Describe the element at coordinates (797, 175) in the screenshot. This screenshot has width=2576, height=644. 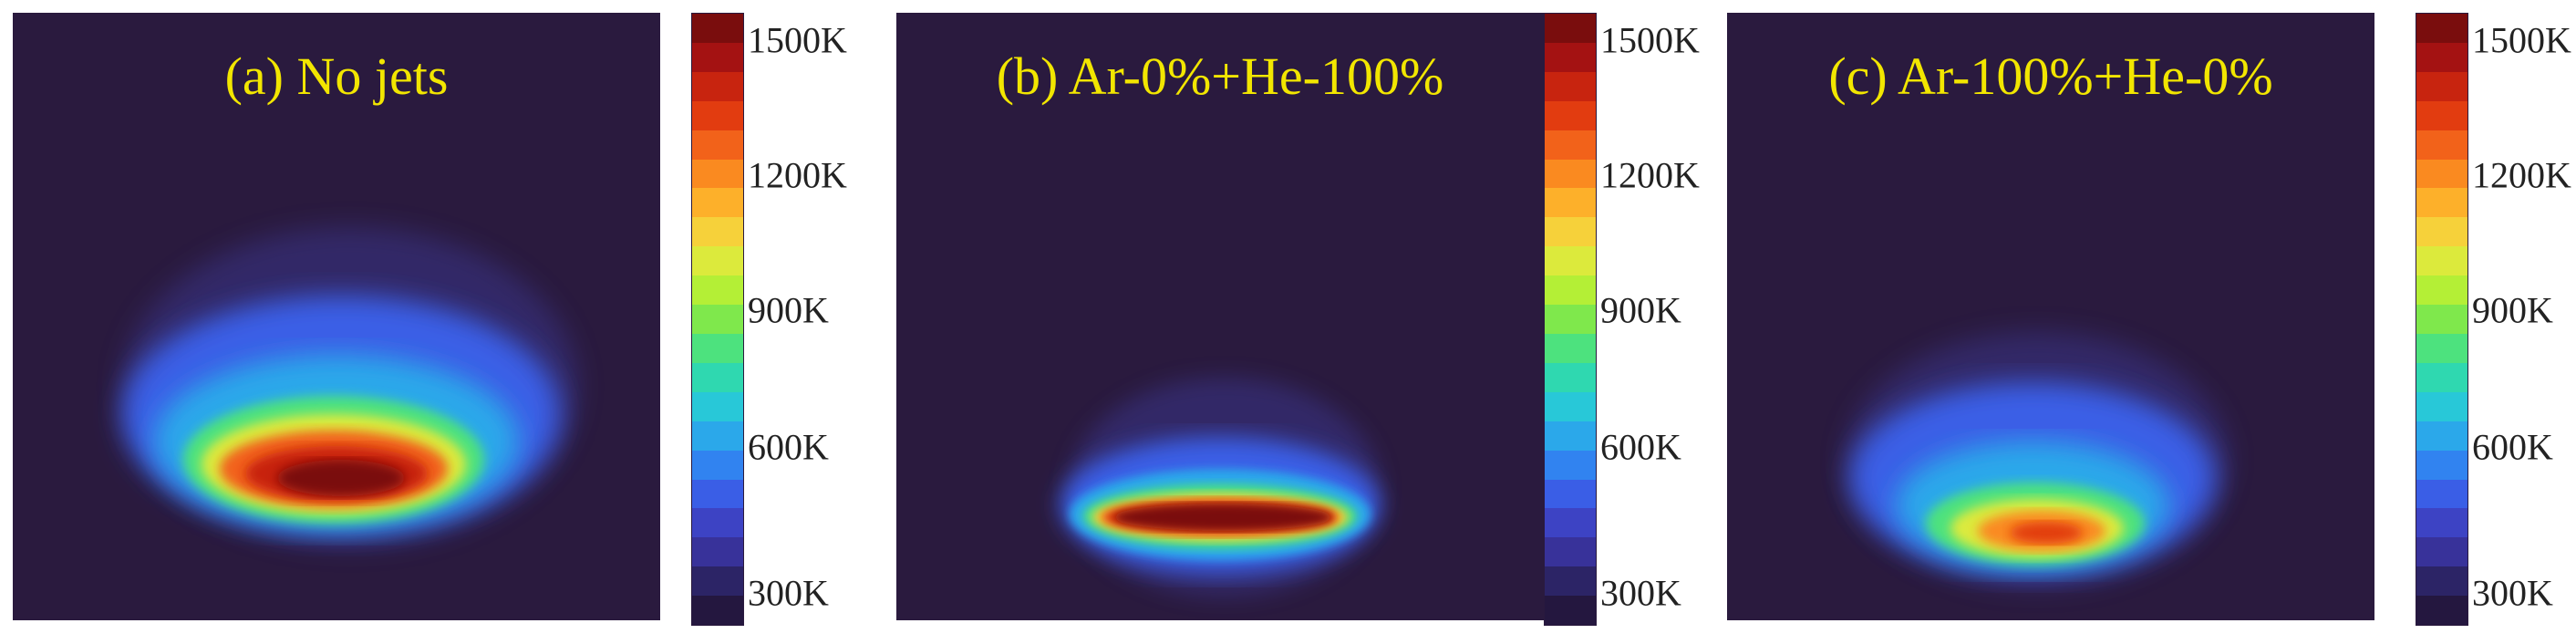
I see `colorbar-a-tick-1200: 1200K` at that location.